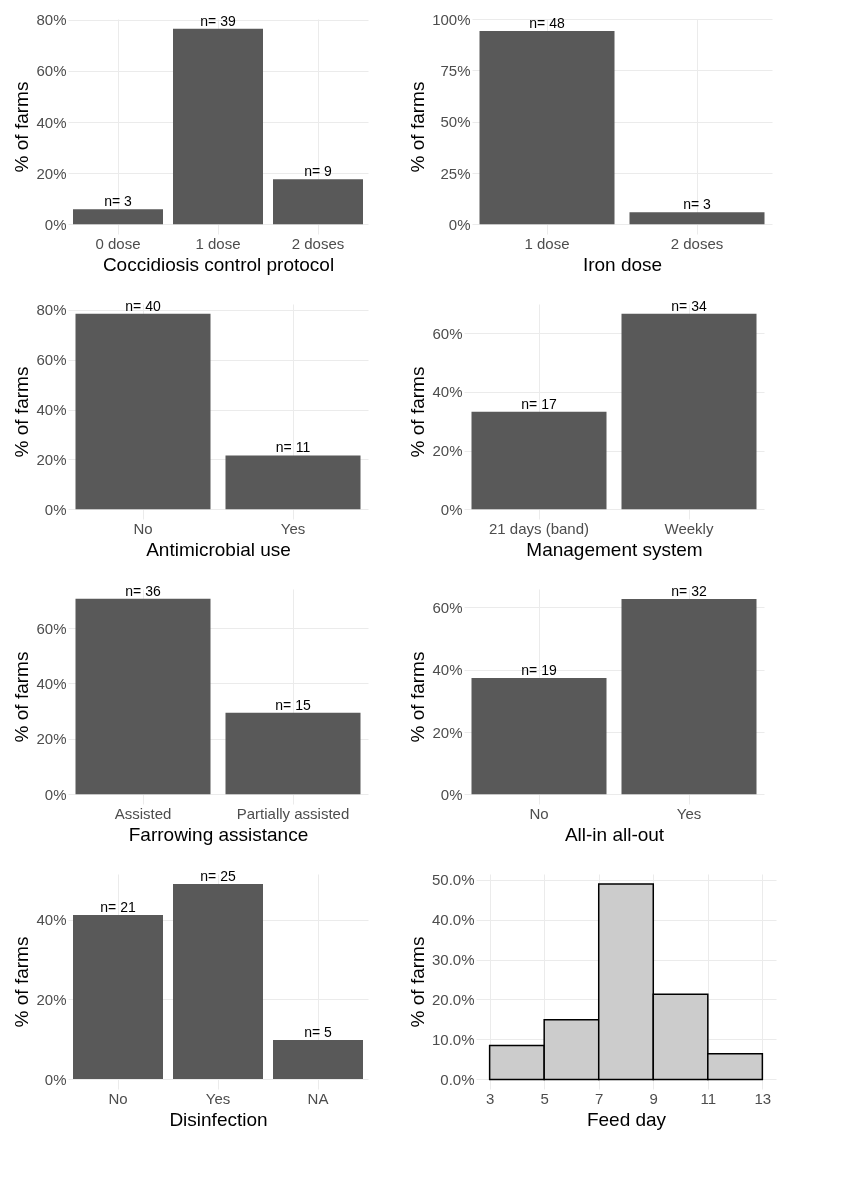 Image resolution: width=843 pixels, height=1191 pixels. What do you see at coordinates (689, 590) in the screenshot?
I see `annotation: n= 32` at bounding box center [689, 590].